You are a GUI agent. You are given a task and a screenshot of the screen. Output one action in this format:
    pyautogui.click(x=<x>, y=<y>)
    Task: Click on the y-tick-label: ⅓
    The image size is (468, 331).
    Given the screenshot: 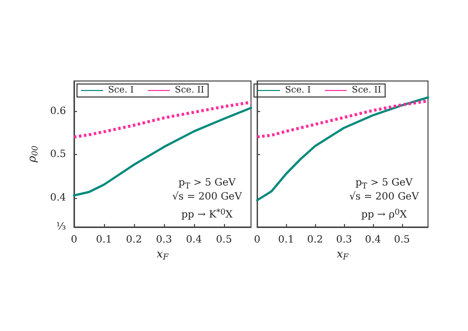 What is the action you would take?
    pyautogui.click(x=61, y=227)
    